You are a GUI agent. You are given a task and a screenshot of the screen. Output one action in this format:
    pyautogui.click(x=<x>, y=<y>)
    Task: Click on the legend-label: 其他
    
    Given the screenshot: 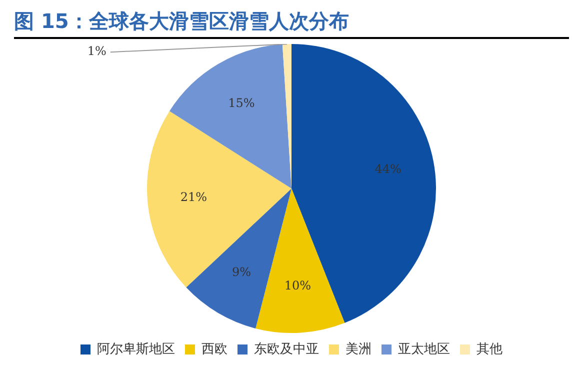 What is the action you would take?
    pyautogui.click(x=489, y=348)
    